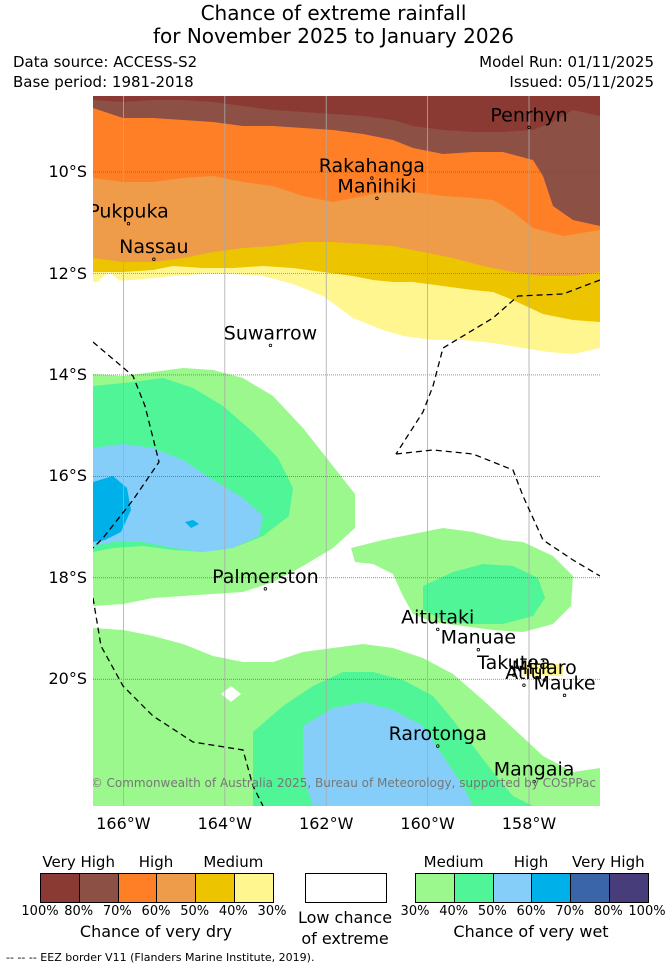 The image size is (667, 972). What do you see at coordinates (128, 224) in the screenshot?
I see `island-marker-pukpuka` at bounding box center [128, 224].